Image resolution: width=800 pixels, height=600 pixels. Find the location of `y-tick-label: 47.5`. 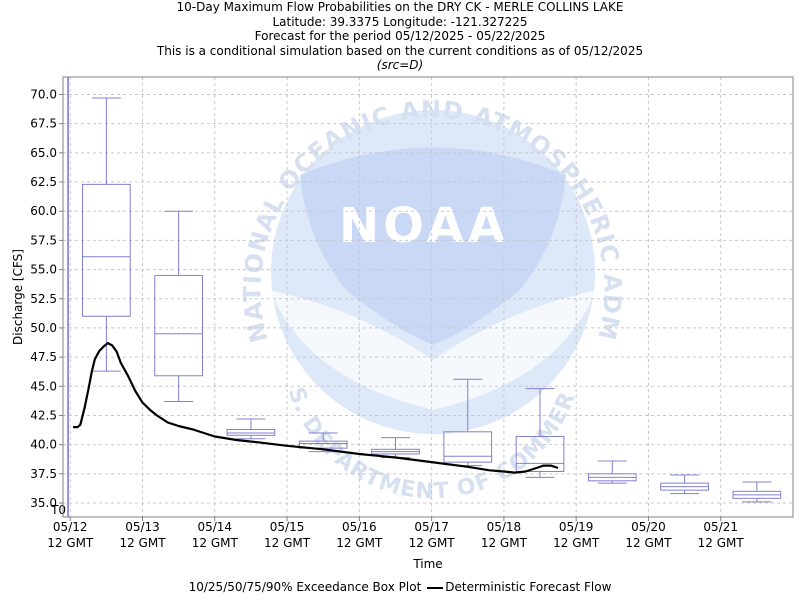

y-tick-label: 47.5 is located at coordinates (43, 357).